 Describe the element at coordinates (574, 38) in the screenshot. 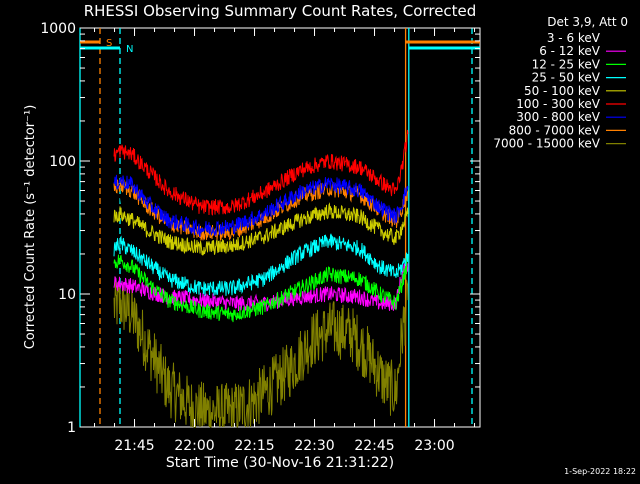

I see `legend-entry-label: 3 - 6 keV` at that location.